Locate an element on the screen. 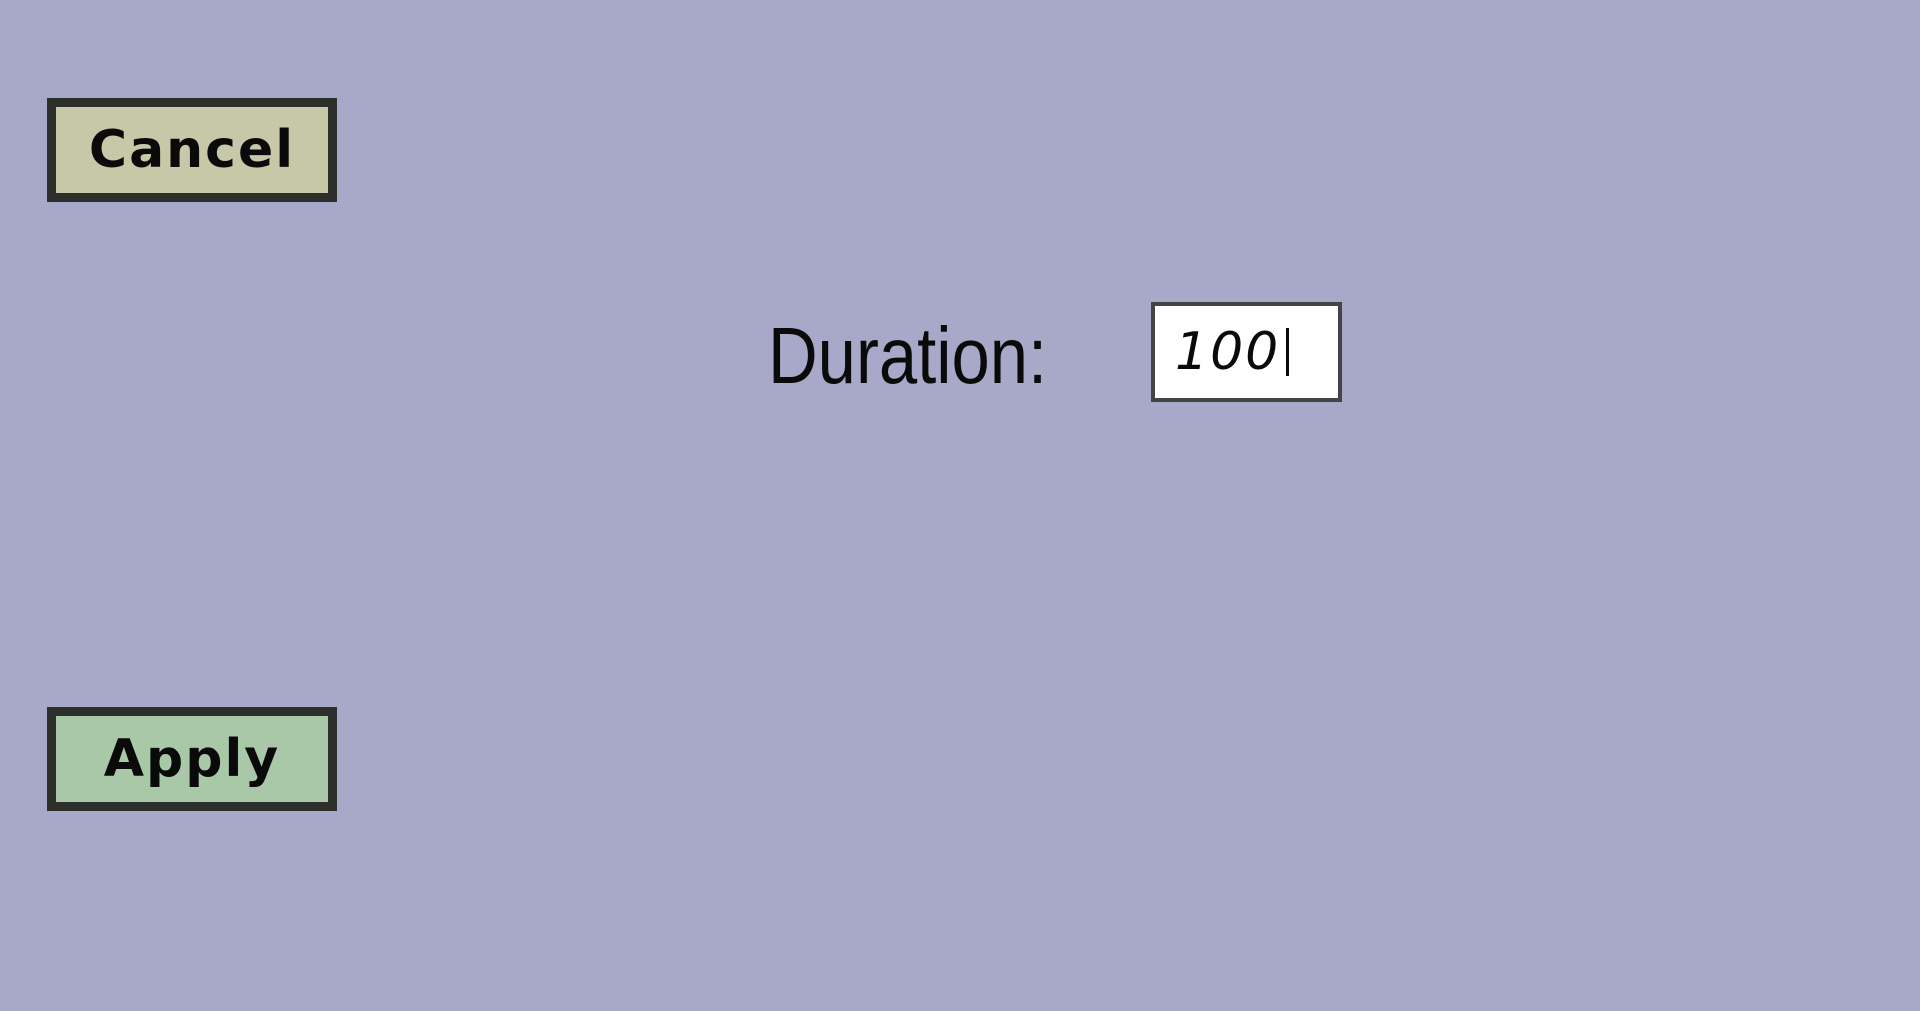  cancel-button: Cancel is located at coordinates (192, 150).